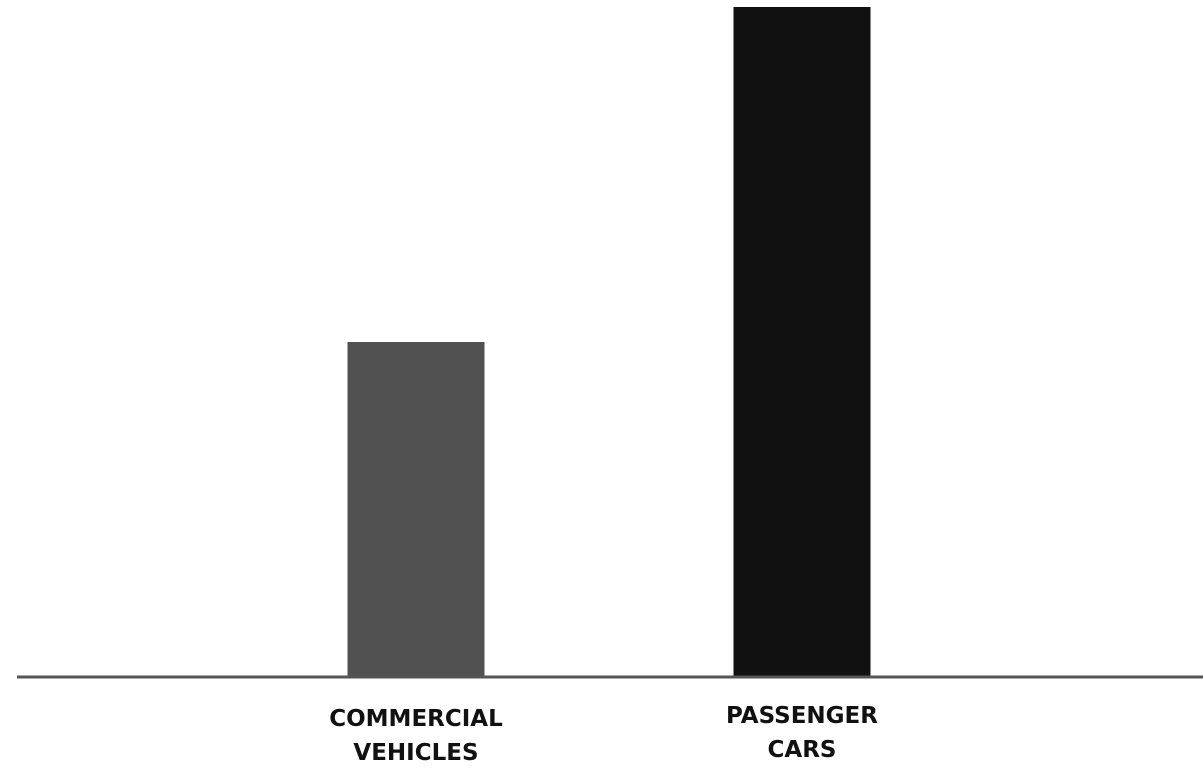 The image size is (1203, 768). I want to click on x-tick-label-1-line-1: CARS, so click(802, 750).